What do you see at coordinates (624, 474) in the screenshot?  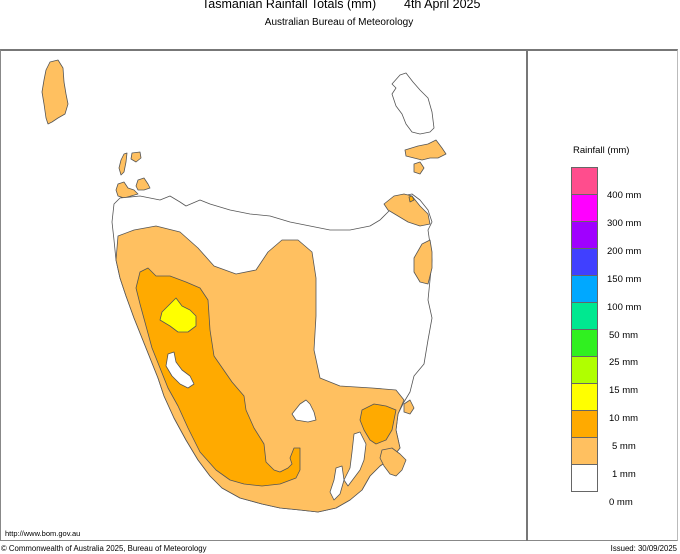 I see `legend-label: 1 mm` at bounding box center [624, 474].